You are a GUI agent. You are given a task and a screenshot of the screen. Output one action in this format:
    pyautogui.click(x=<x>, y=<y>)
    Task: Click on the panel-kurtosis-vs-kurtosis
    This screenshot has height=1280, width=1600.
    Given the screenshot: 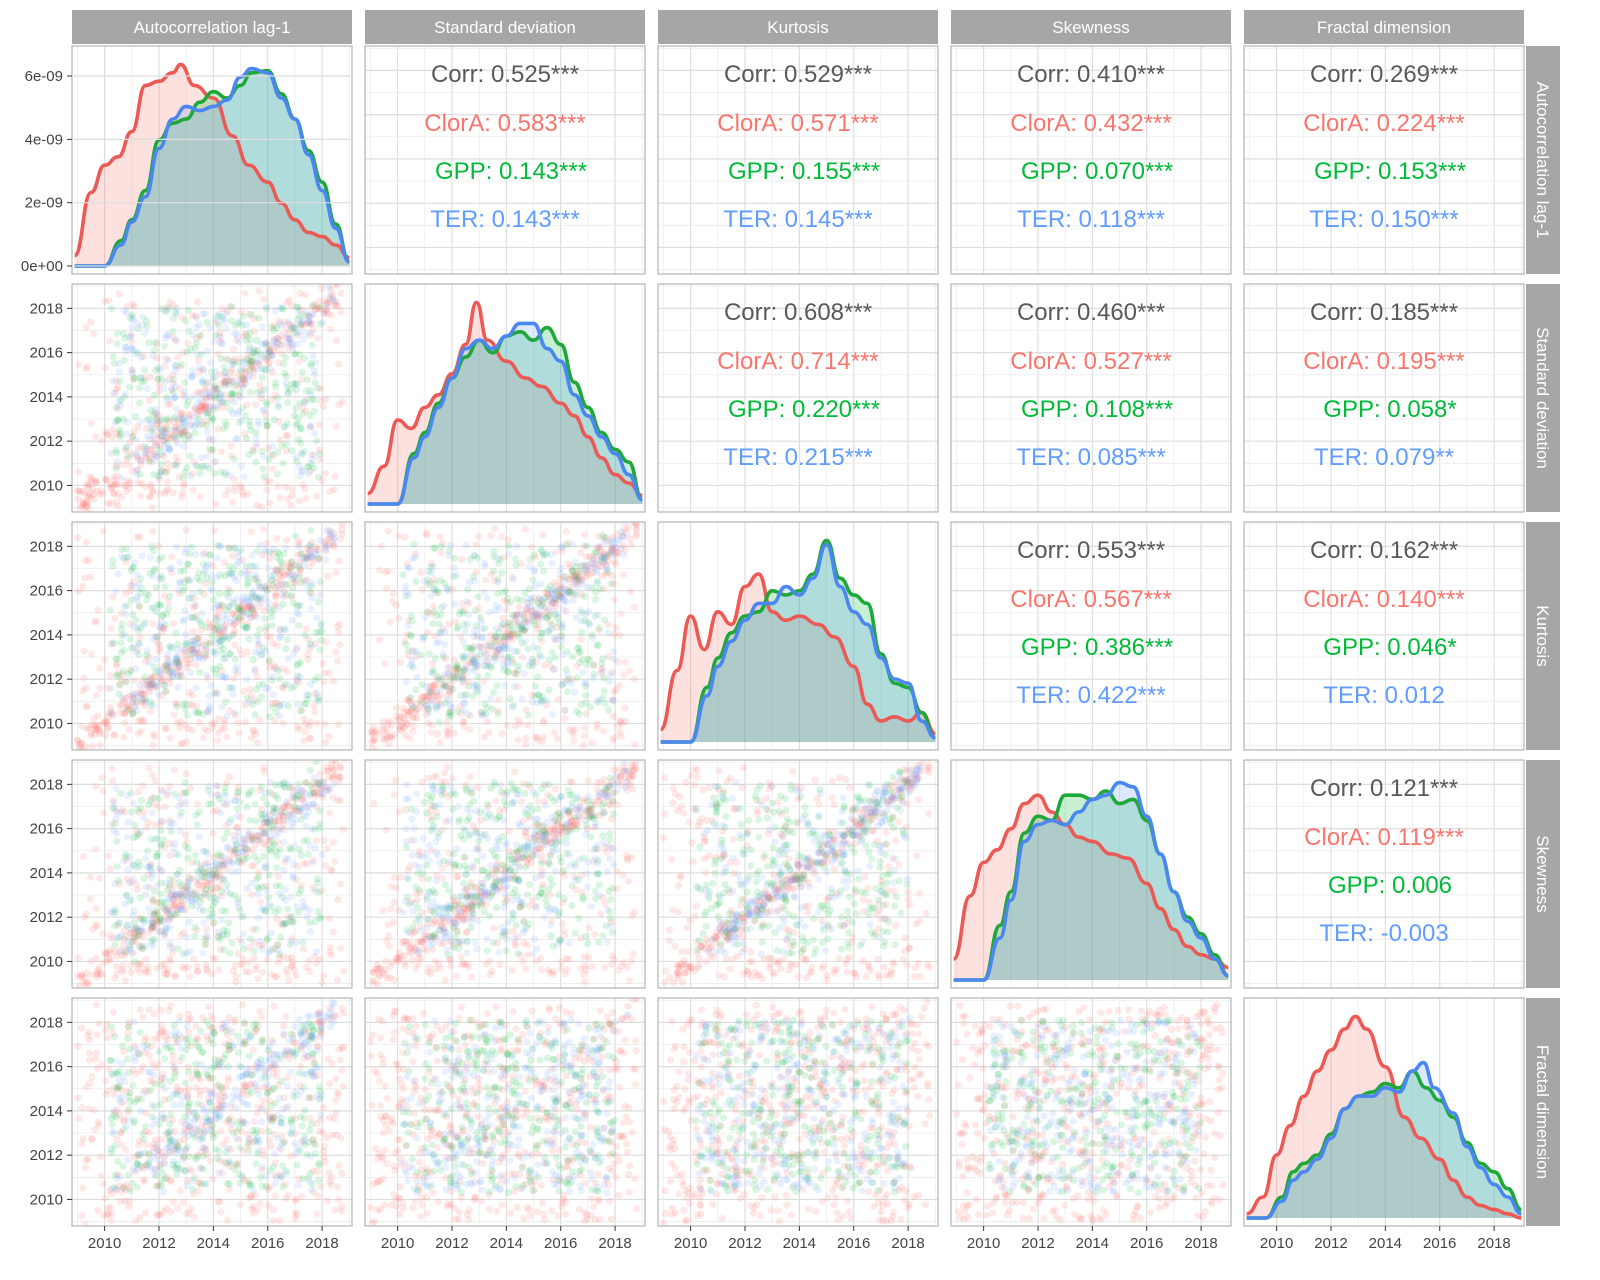 What is the action you would take?
    pyautogui.click(x=798, y=636)
    